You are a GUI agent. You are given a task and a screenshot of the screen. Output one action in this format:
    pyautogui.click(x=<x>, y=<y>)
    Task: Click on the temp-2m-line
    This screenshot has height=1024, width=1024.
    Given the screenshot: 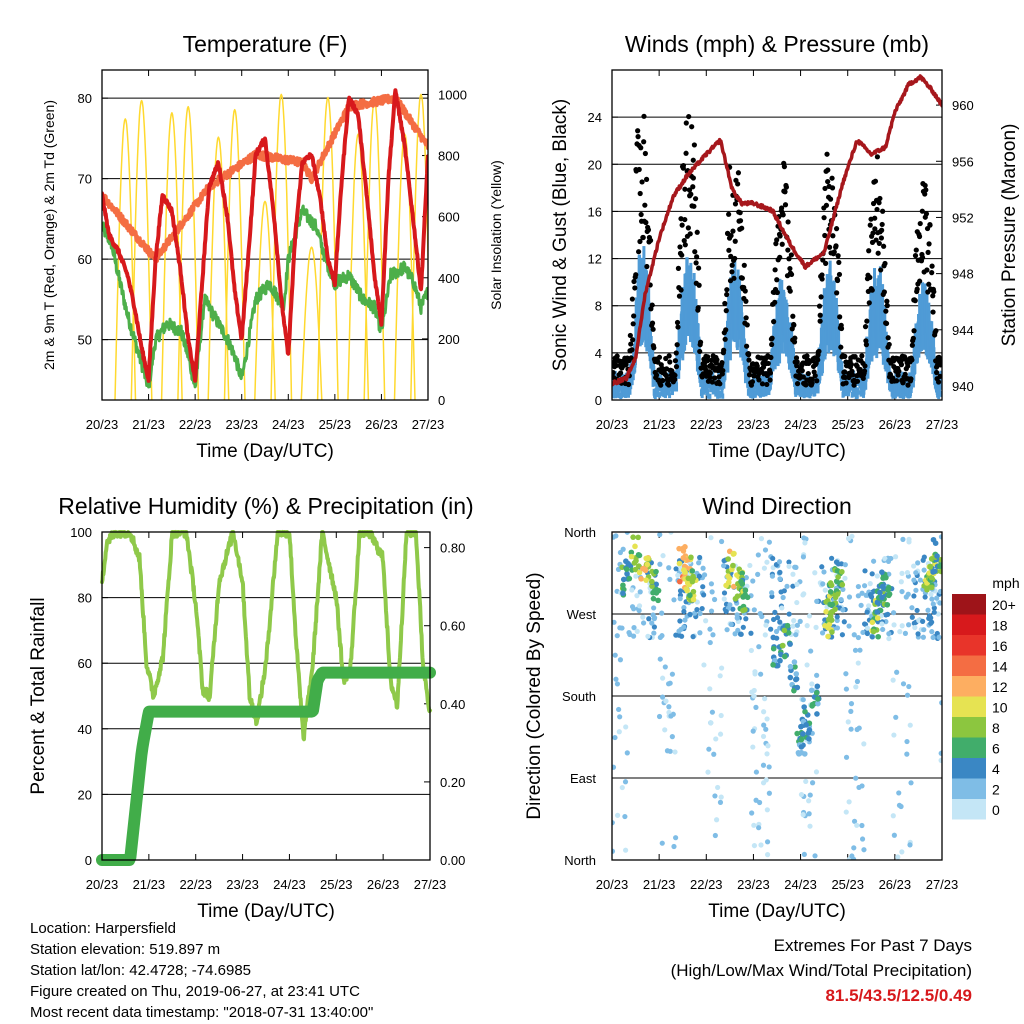 What is the action you would take?
    pyautogui.click(x=265, y=235)
    